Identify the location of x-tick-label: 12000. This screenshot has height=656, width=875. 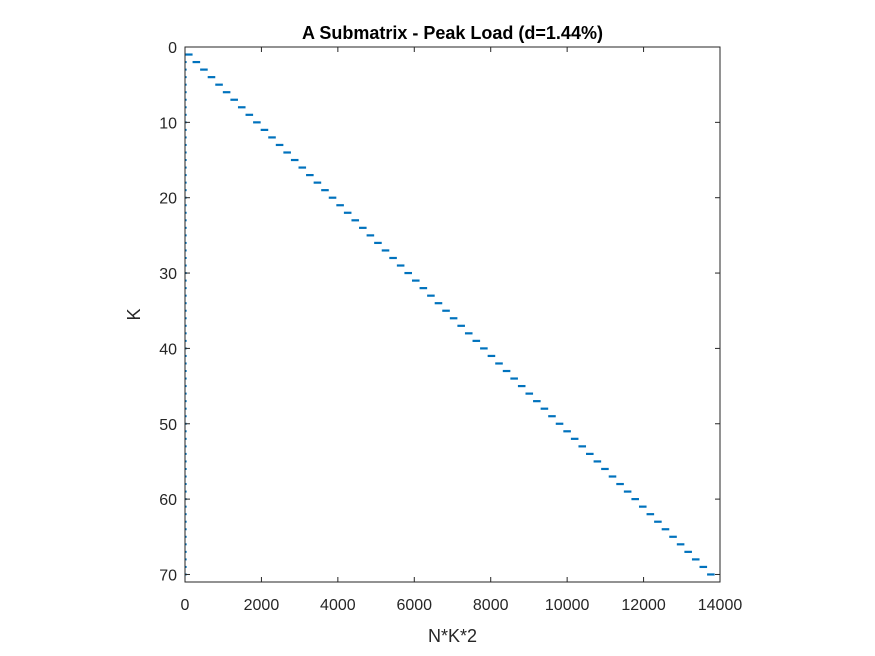
(643, 605).